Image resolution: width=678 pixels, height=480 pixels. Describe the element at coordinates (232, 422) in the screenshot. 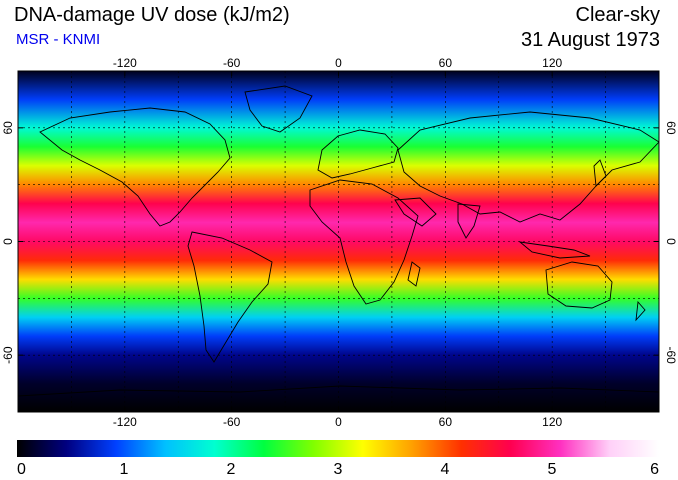

I see `lon-tick-label-bottom: -60` at that location.